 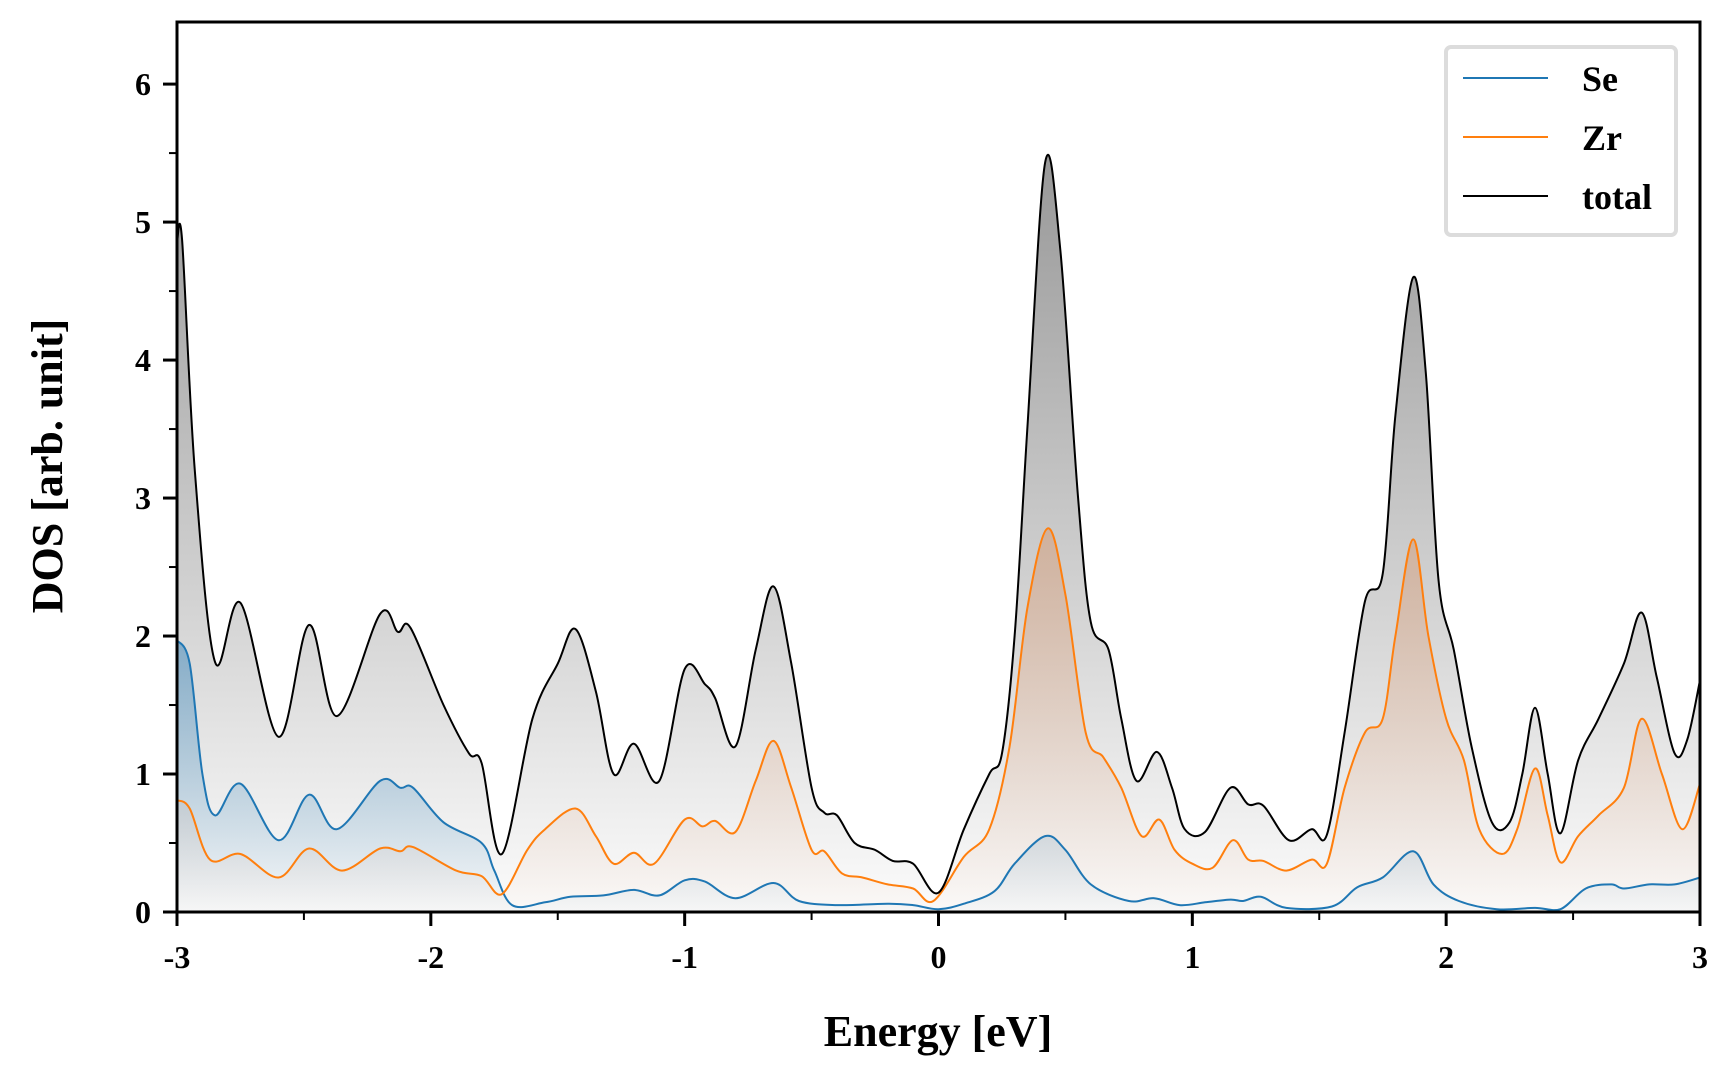 What do you see at coordinates (1446, 957) in the screenshot?
I see `x-tick-label: 2` at bounding box center [1446, 957].